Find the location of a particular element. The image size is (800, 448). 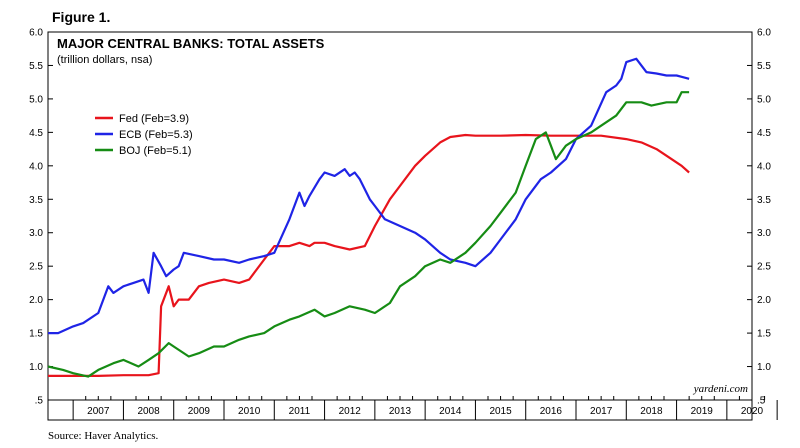

y-tick-label-left: .5 is located at coordinates (39, 401).